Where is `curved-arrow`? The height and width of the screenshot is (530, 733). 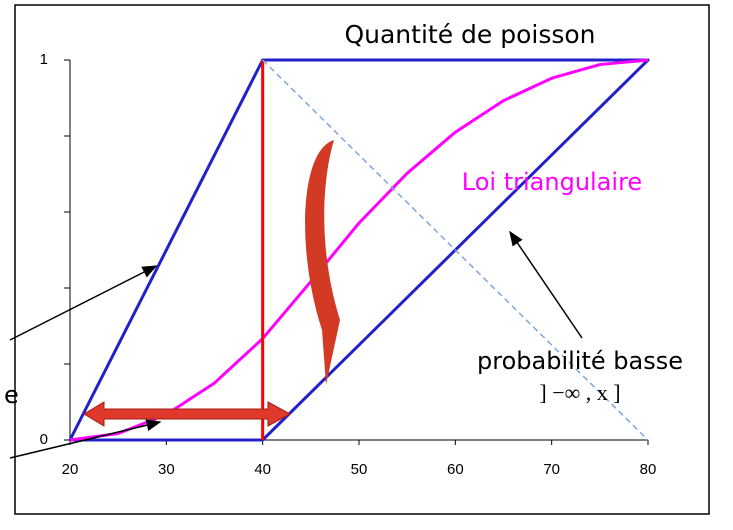 curved-arrow is located at coordinates (322, 262).